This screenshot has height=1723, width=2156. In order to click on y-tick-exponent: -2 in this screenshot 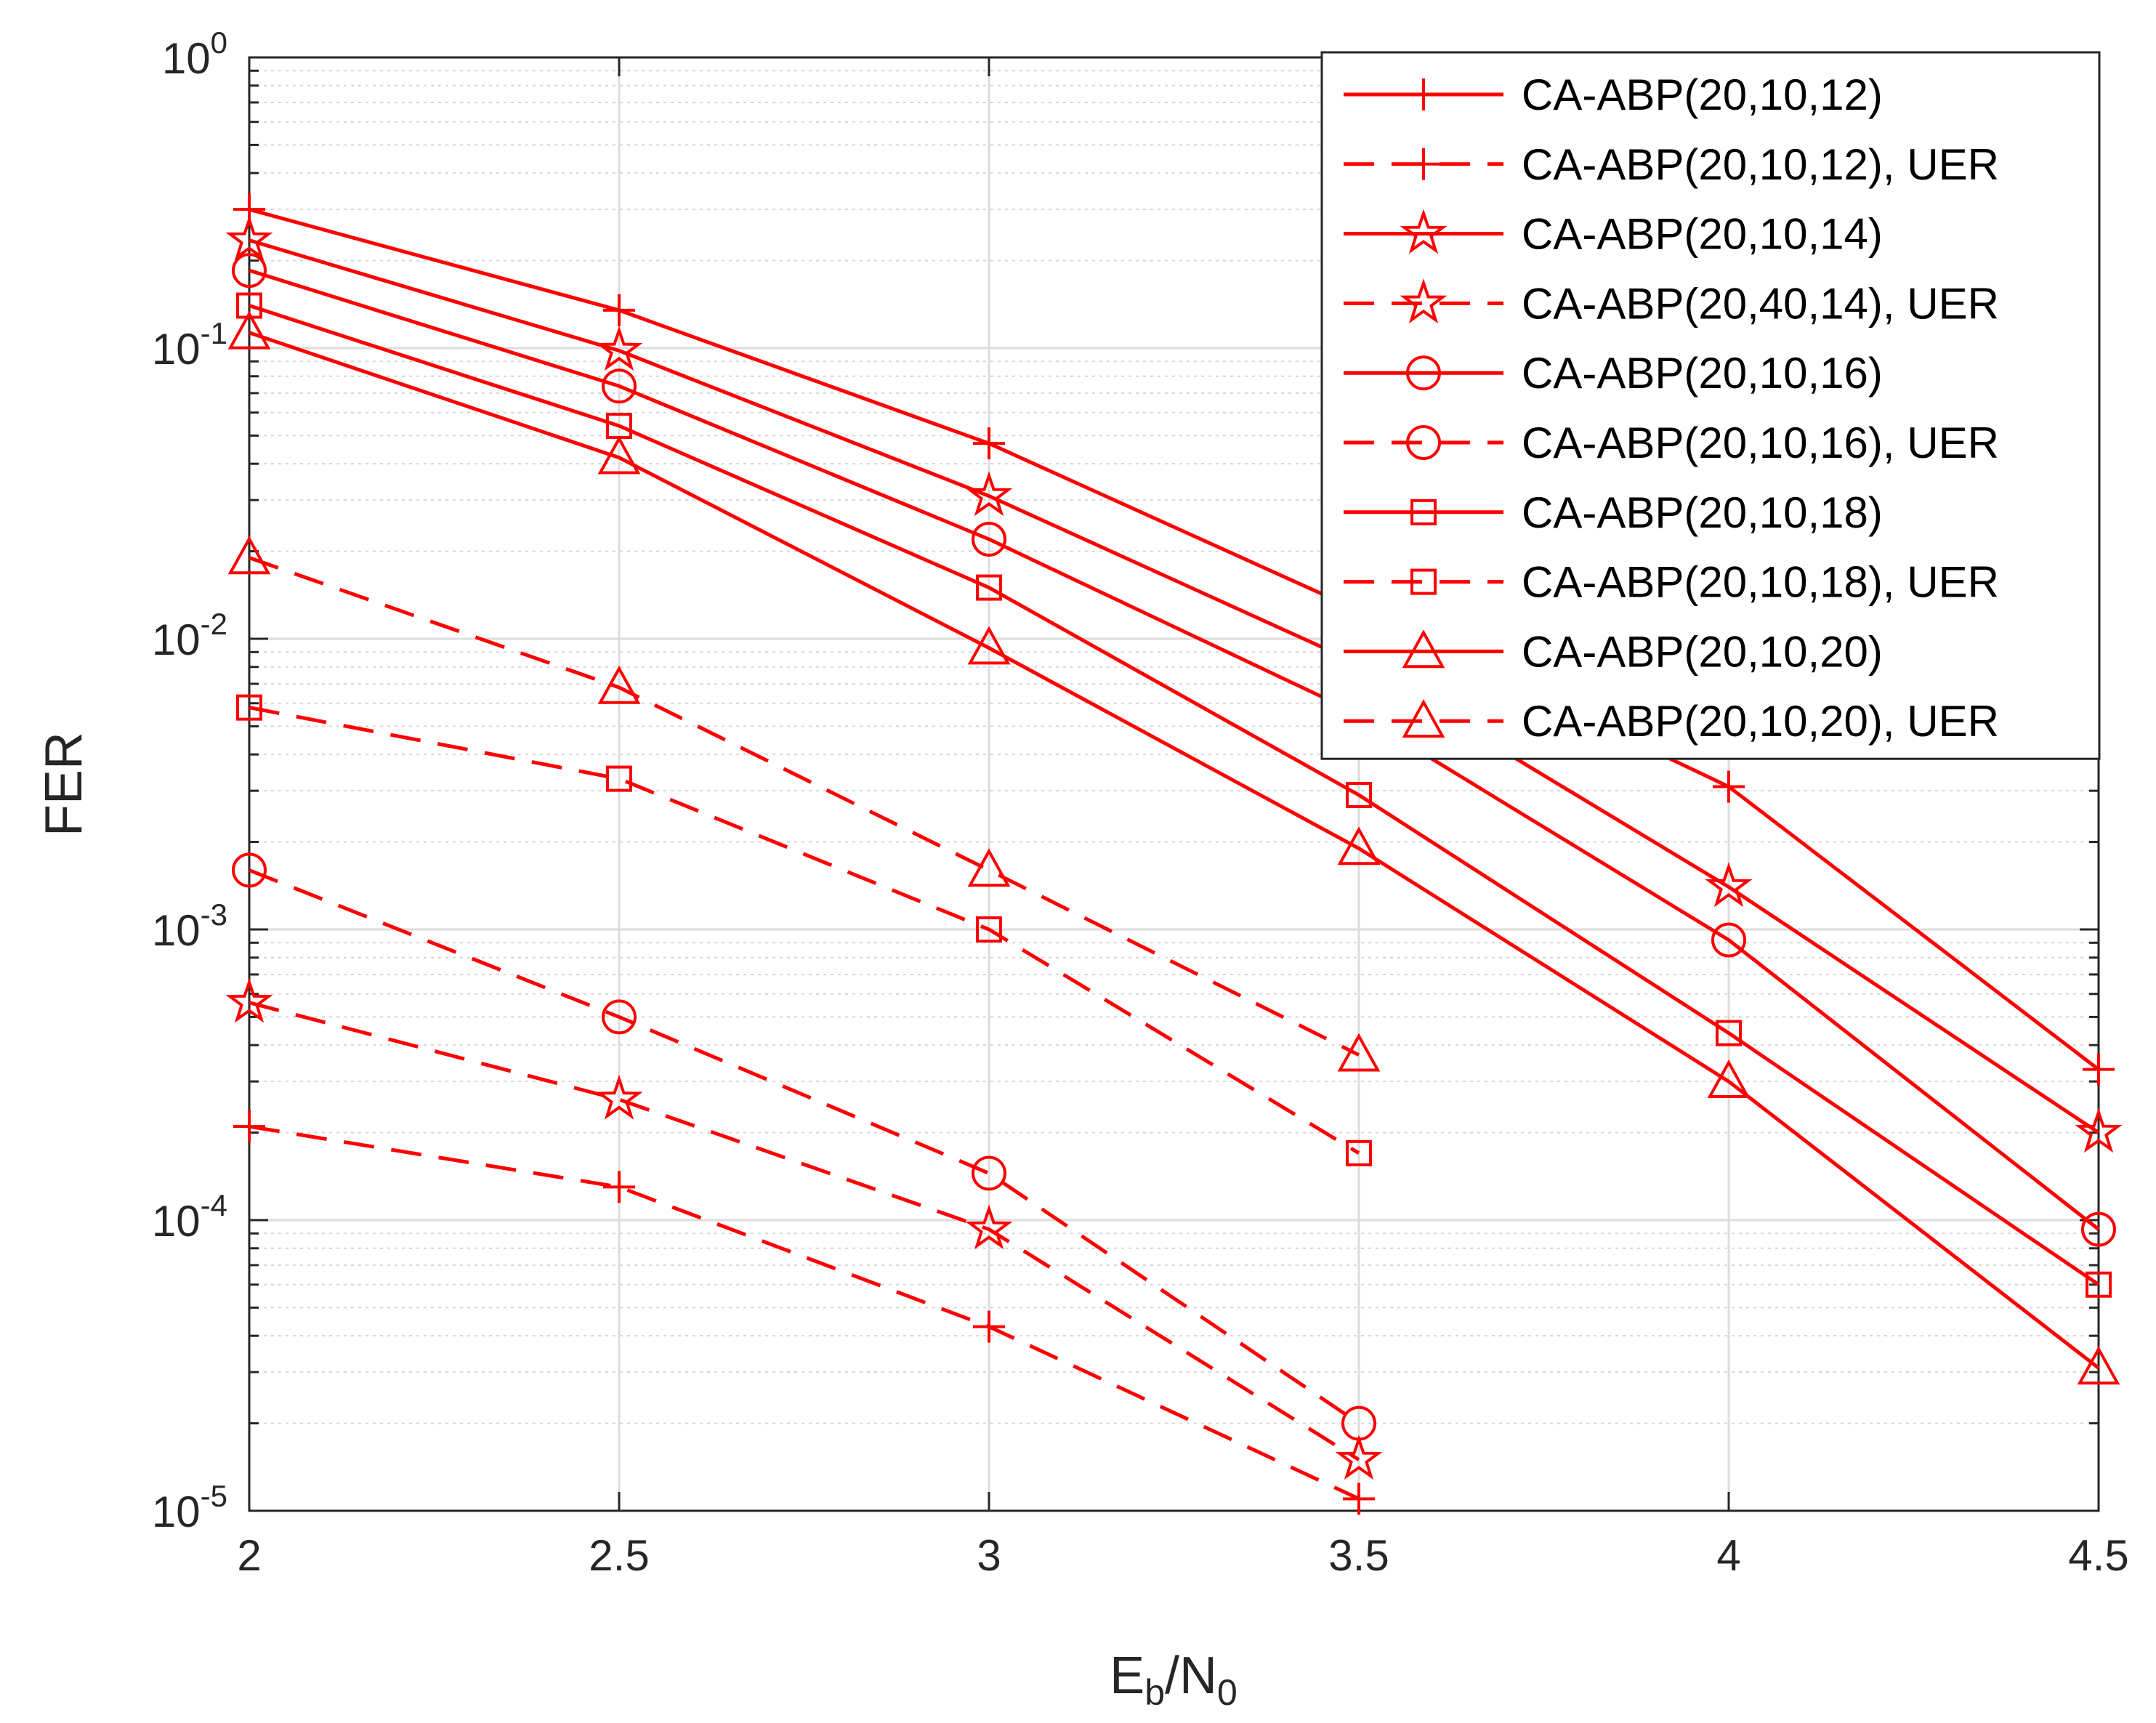, I will do `click(214, 624)`.